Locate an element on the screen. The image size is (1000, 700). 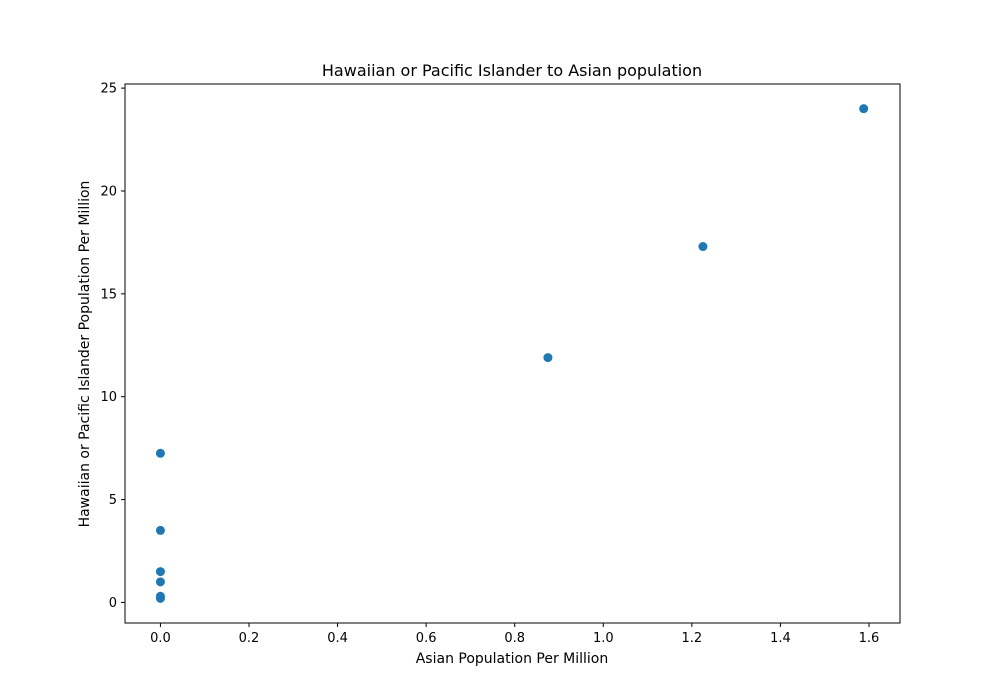
y-tick-label: 25 is located at coordinates (108, 89).